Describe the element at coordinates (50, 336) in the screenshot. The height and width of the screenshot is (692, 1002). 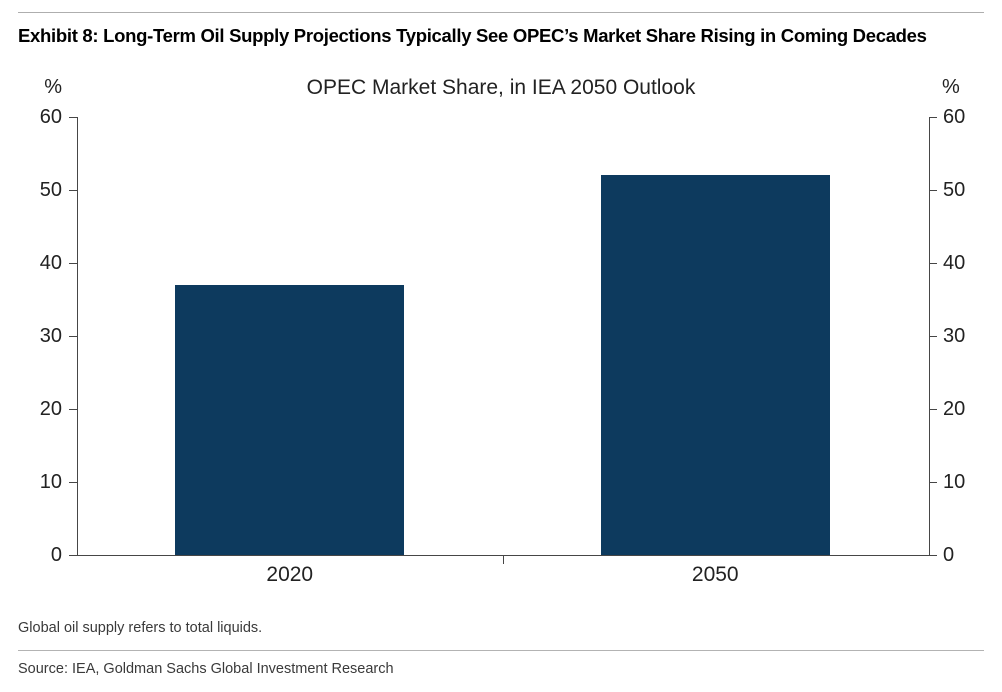
I see `y-tick-label-left: 30` at that location.